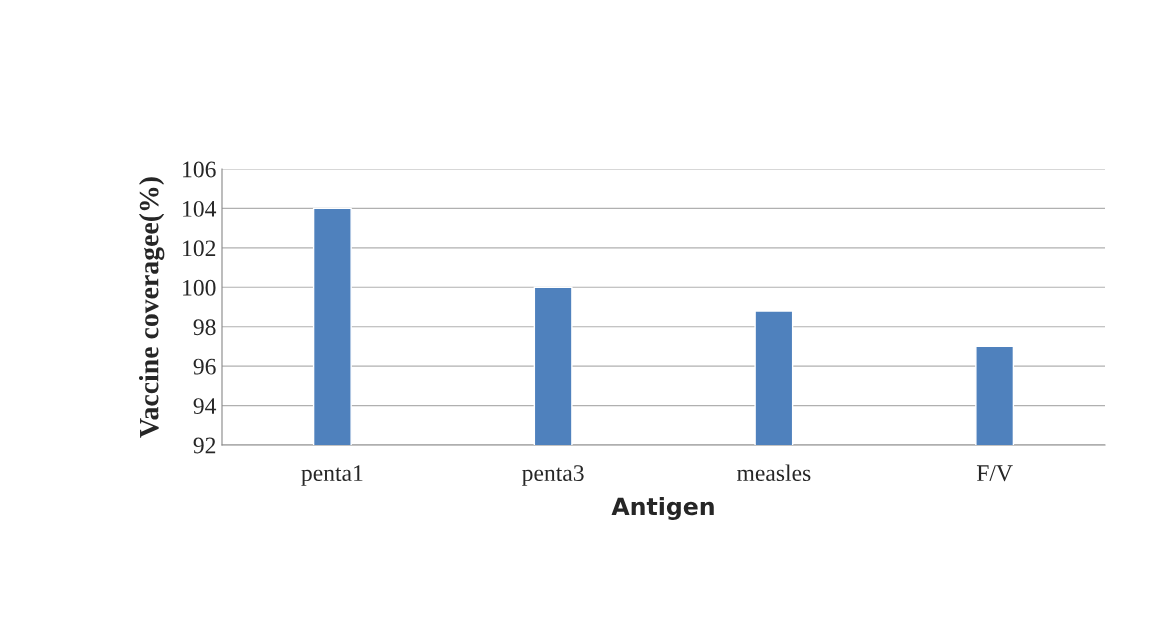 The height and width of the screenshot is (619, 1171). Describe the element at coordinates (199, 248) in the screenshot. I see `y-tick-label: 102` at that location.